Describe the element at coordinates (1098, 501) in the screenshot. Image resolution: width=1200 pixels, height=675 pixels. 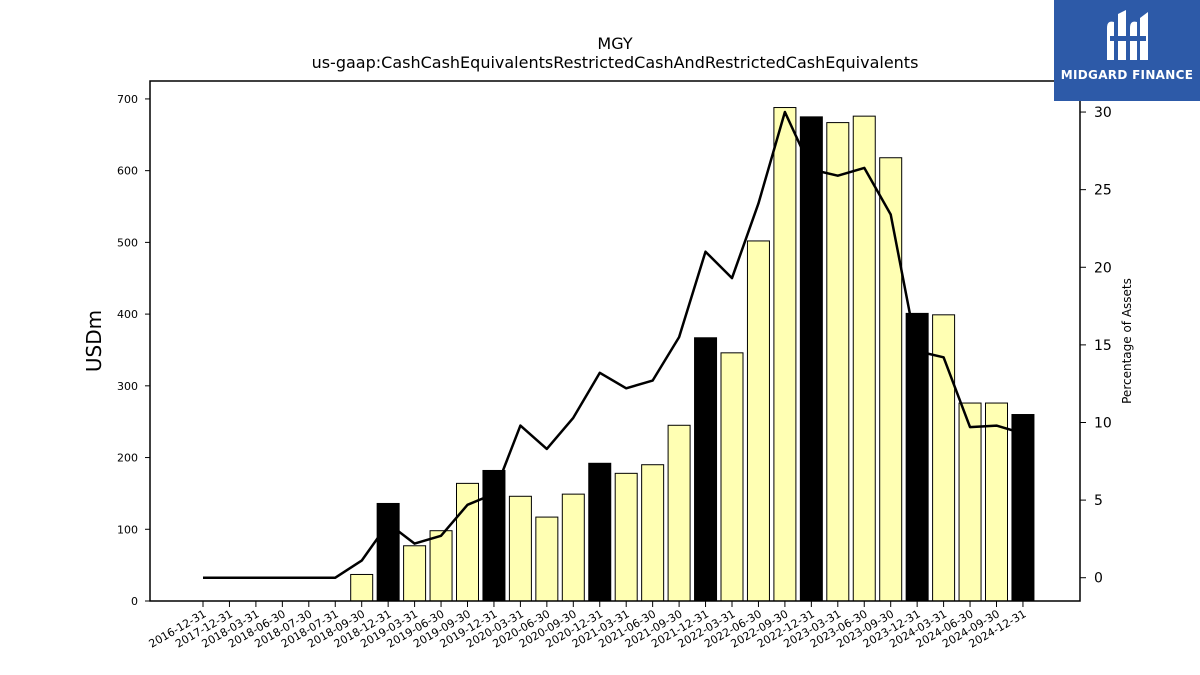
I see `y2-tick-label: 5` at that location.